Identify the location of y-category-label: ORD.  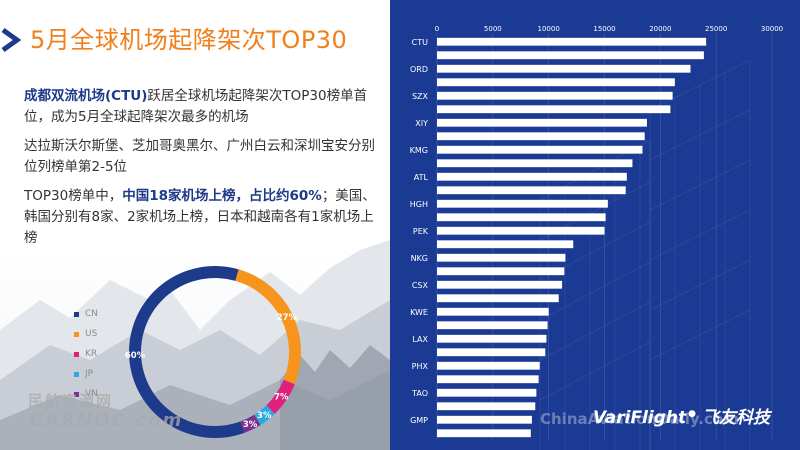
(419, 69).